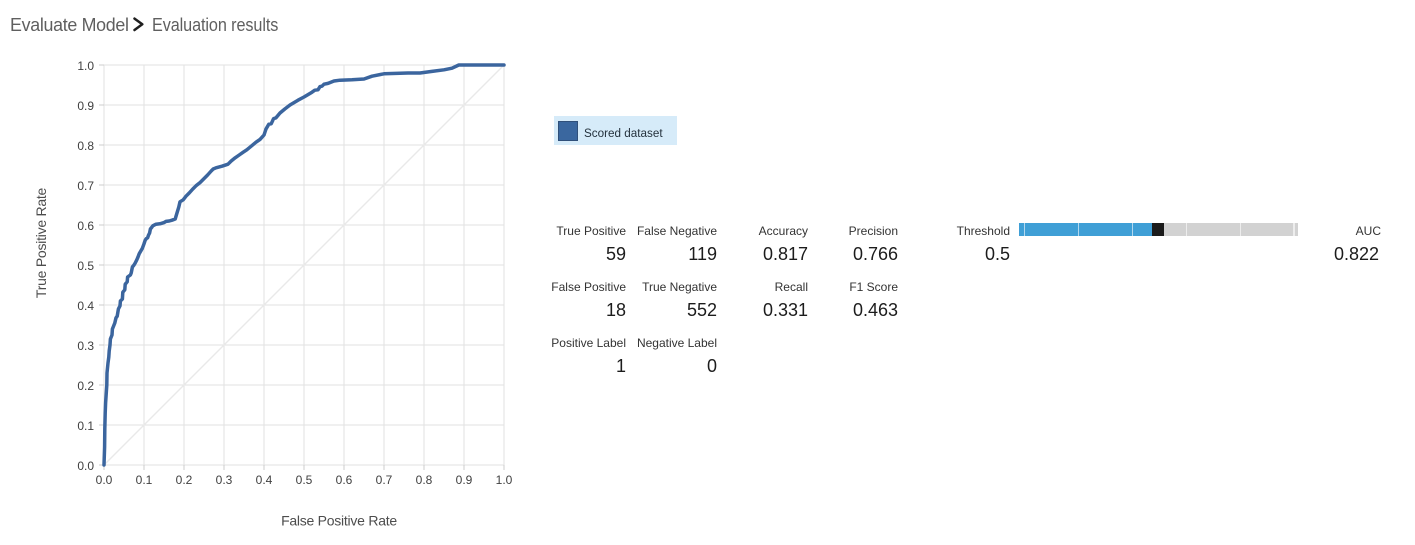 Image resolution: width=1415 pixels, height=545 pixels. What do you see at coordinates (339, 521) in the screenshot?
I see `svg-text: False Positive Rate` at bounding box center [339, 521].